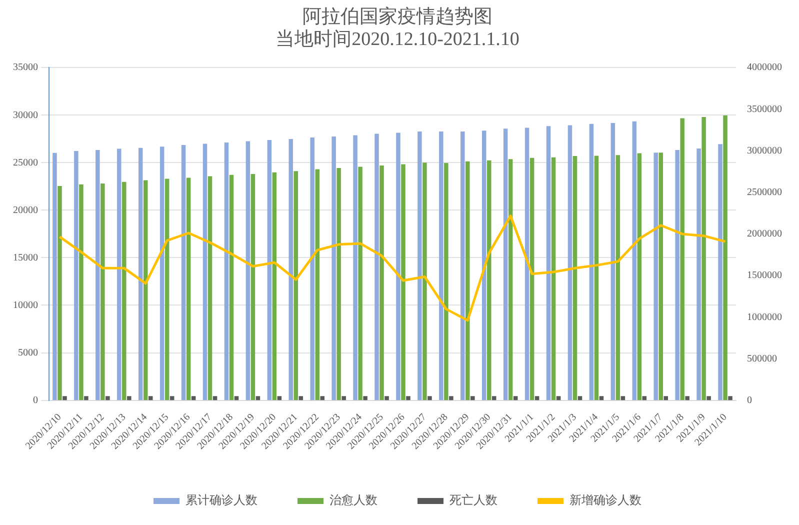  I want to click on y-tick-label: 35000, so click(25, 68).